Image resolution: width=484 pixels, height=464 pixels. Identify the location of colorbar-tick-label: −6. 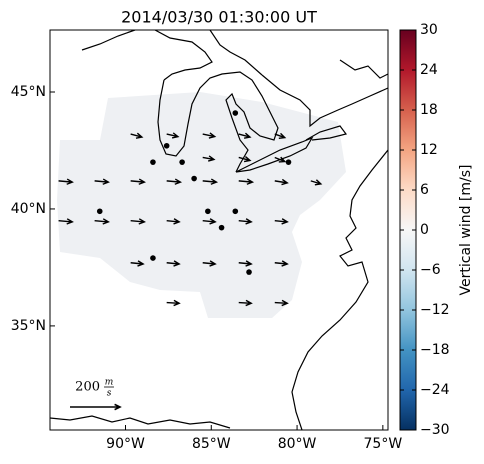
(430, 270).